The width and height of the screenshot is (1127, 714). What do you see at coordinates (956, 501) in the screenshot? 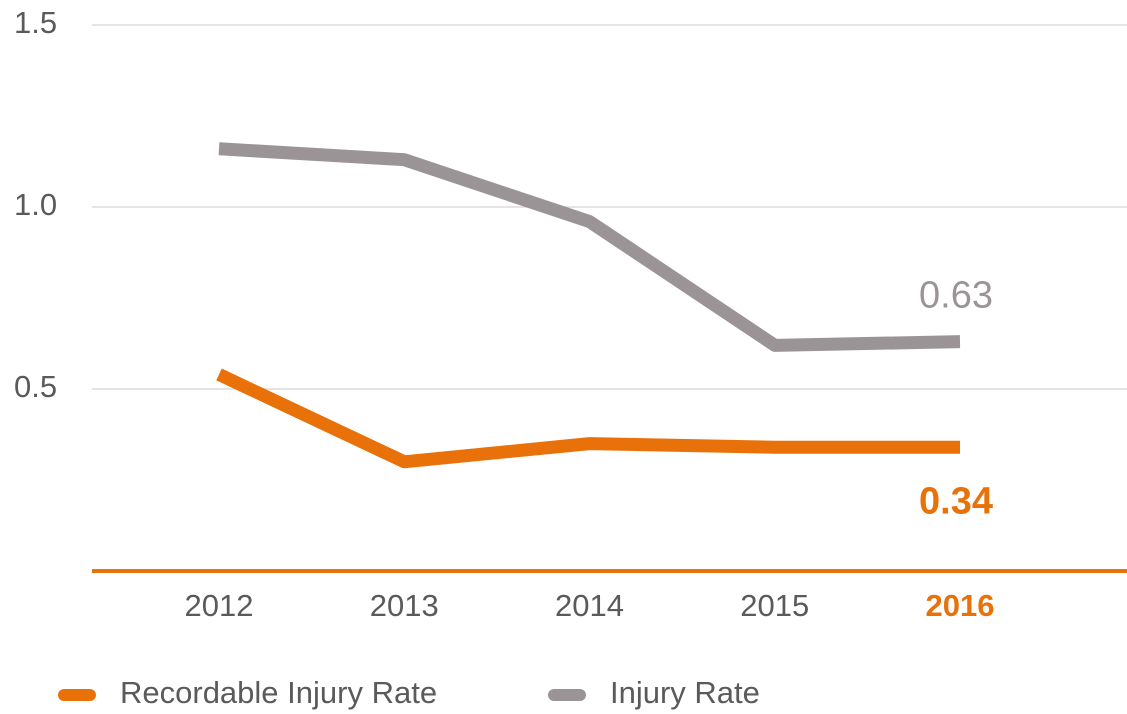
I see `data-label: 0.34` at bounding box center [956, 501].